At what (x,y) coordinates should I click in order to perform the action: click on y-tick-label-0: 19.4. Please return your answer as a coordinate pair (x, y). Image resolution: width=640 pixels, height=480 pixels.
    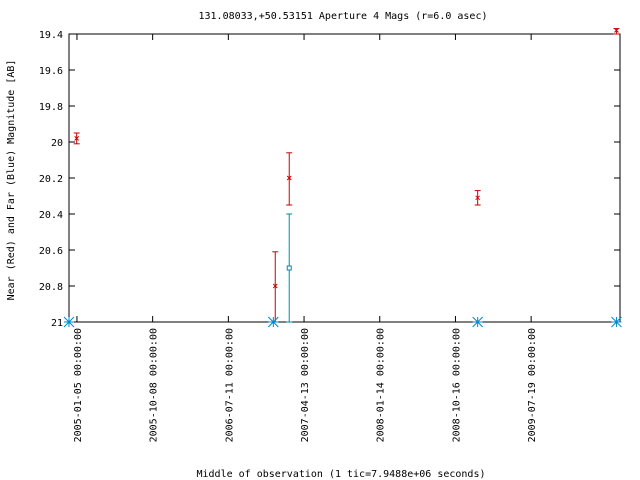
    Looking at the image, I should click on (51, 35).